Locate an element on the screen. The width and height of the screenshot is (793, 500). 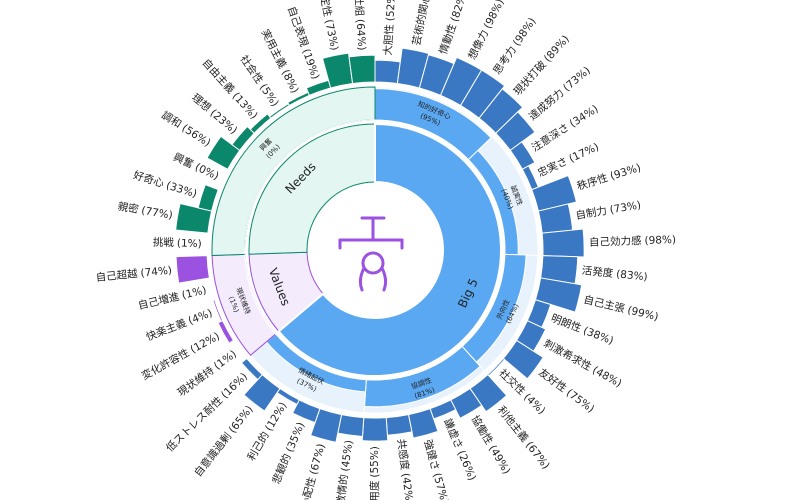
trait-name: 現状維持 is located at coordinates (196, 381).